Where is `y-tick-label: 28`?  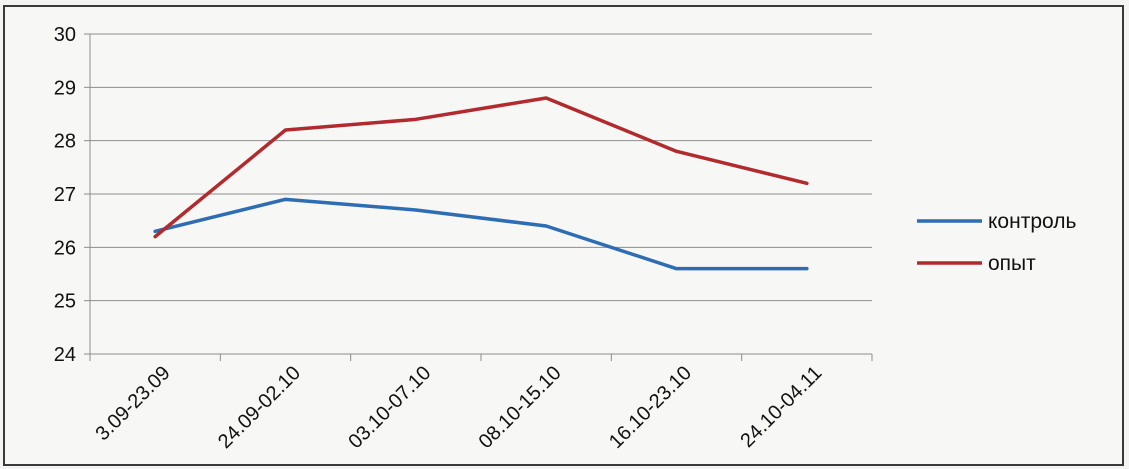 y-tick-label: 28 is located at coordinates (65, 142).